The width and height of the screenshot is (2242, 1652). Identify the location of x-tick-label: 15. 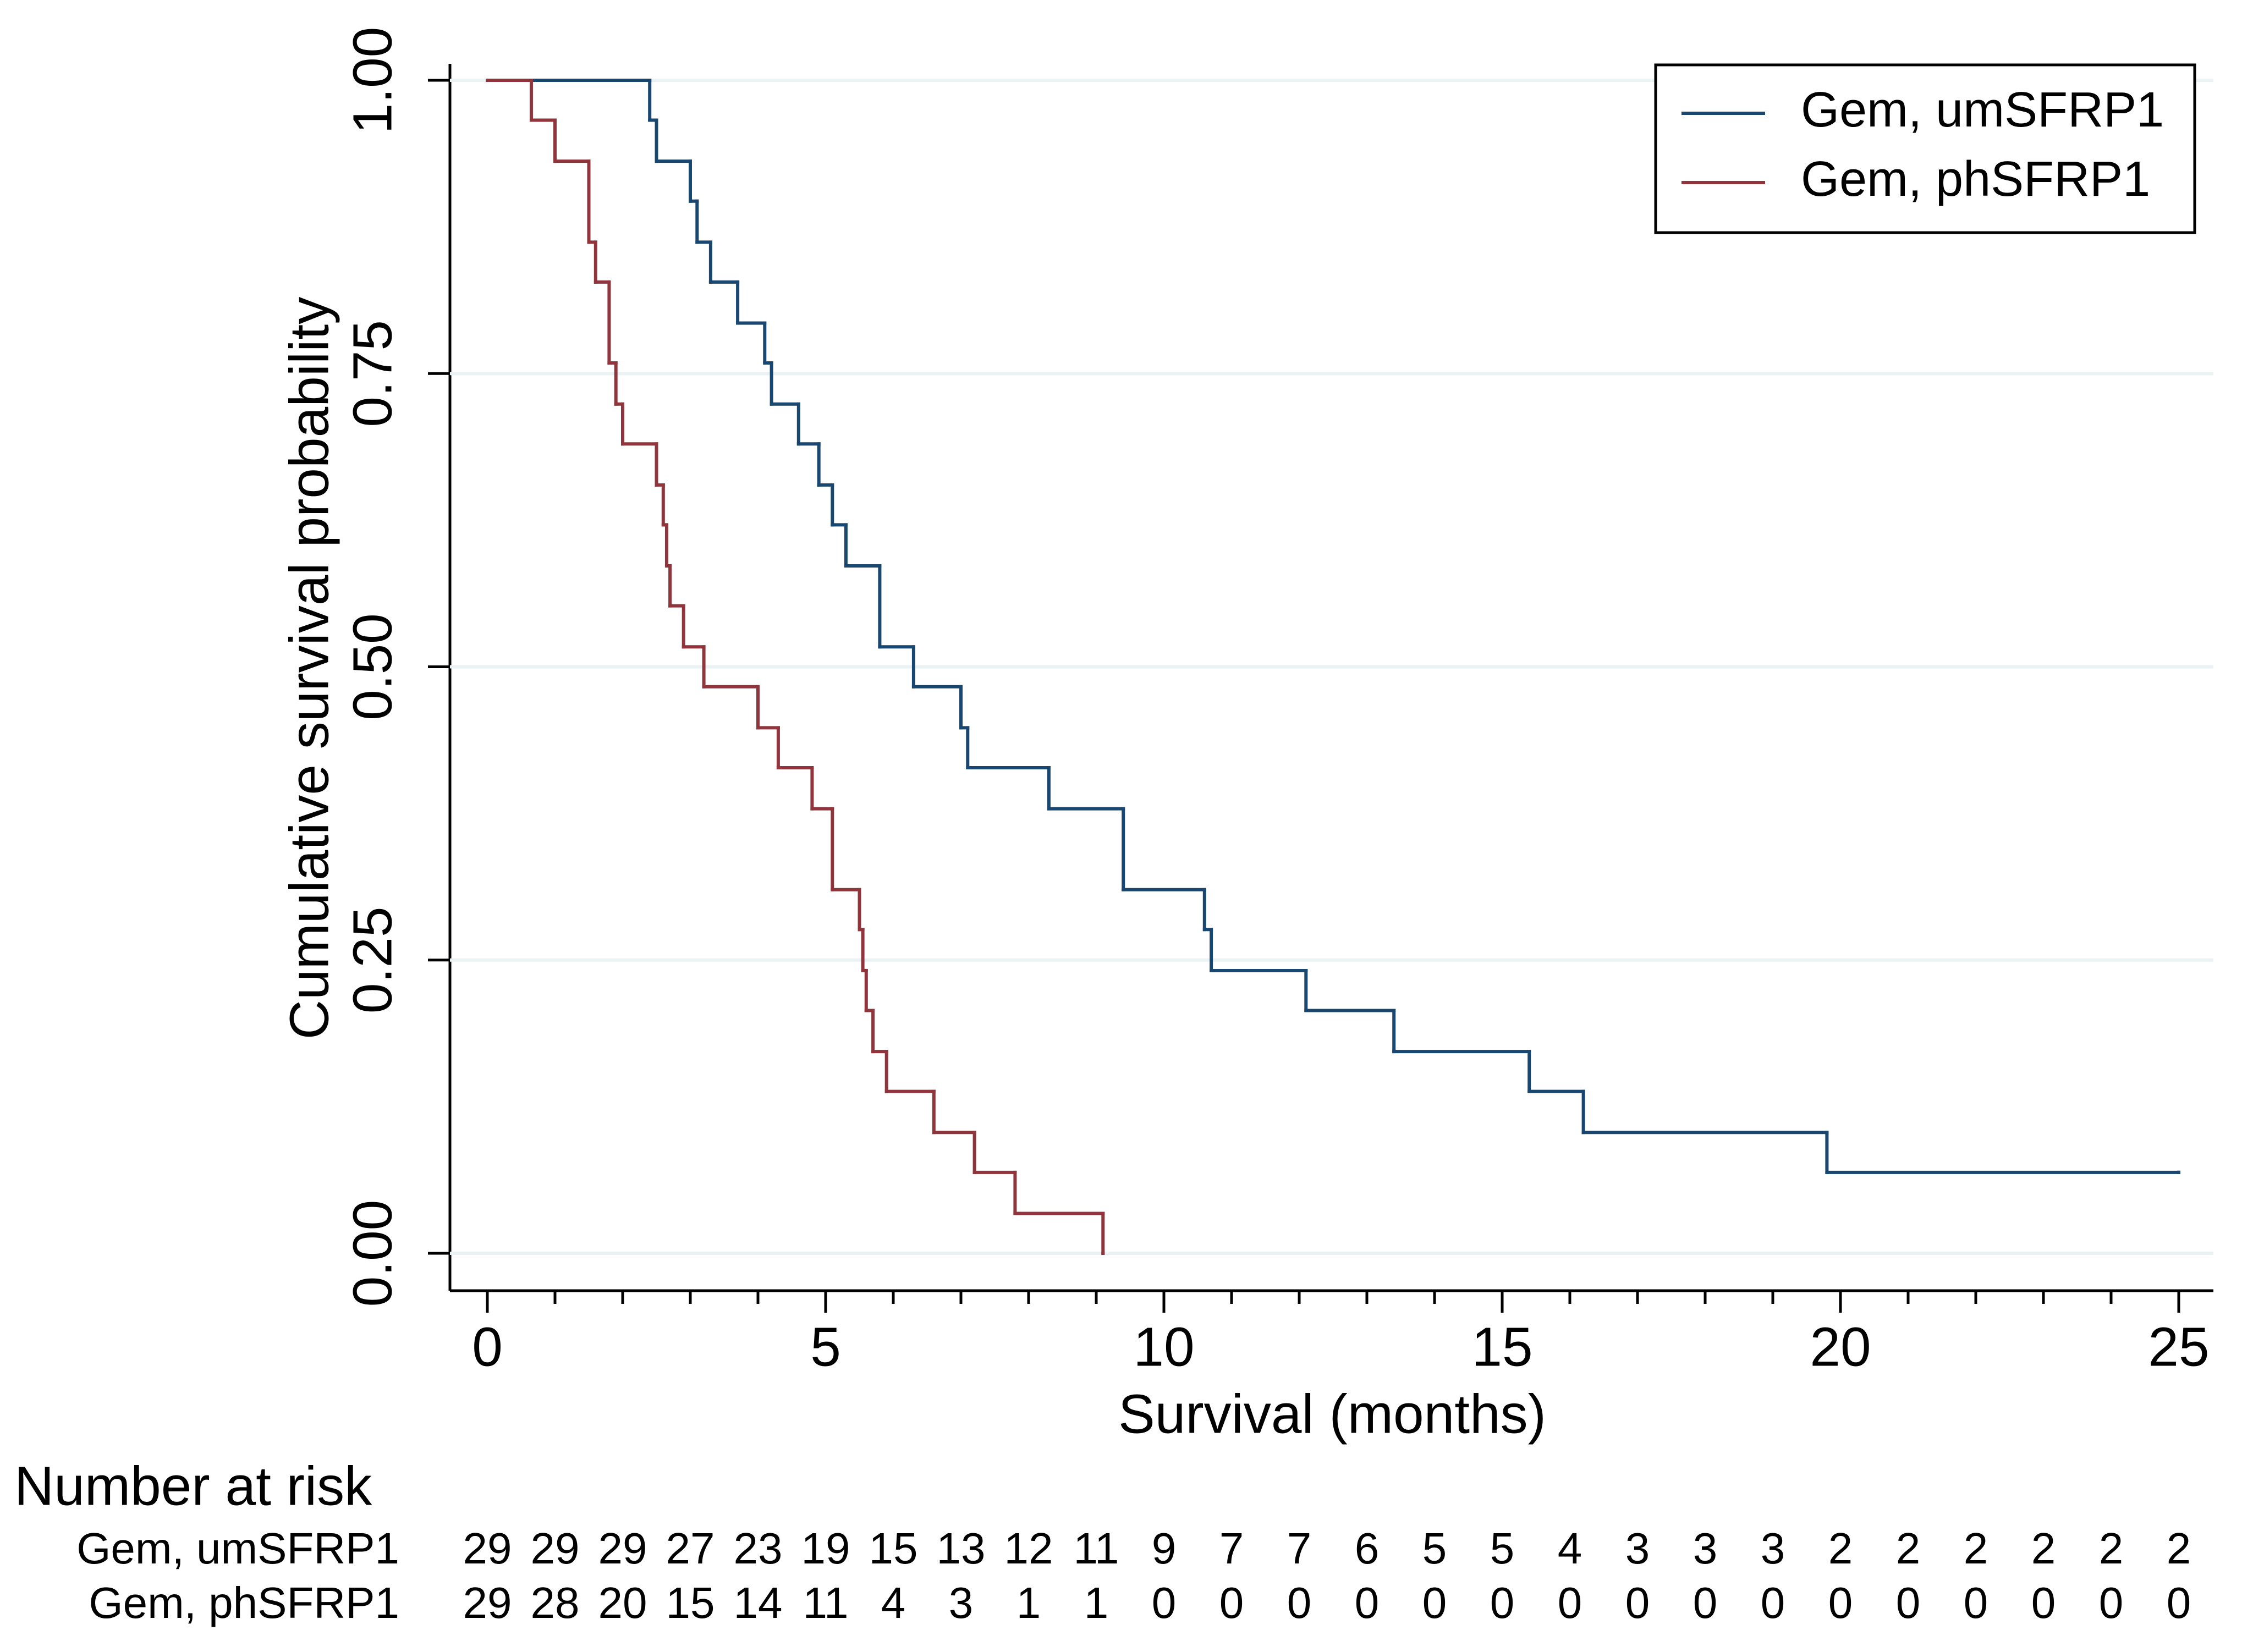
(1501, 1347).